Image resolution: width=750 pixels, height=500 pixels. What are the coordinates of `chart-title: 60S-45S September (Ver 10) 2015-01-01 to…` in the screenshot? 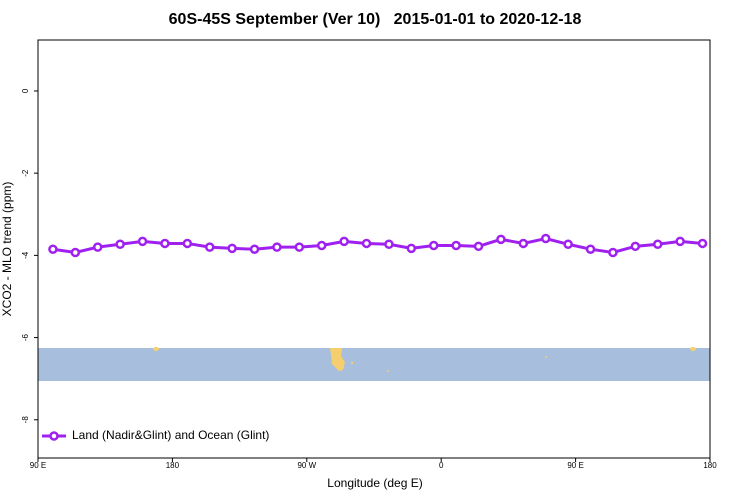 It's located at (375, 19).